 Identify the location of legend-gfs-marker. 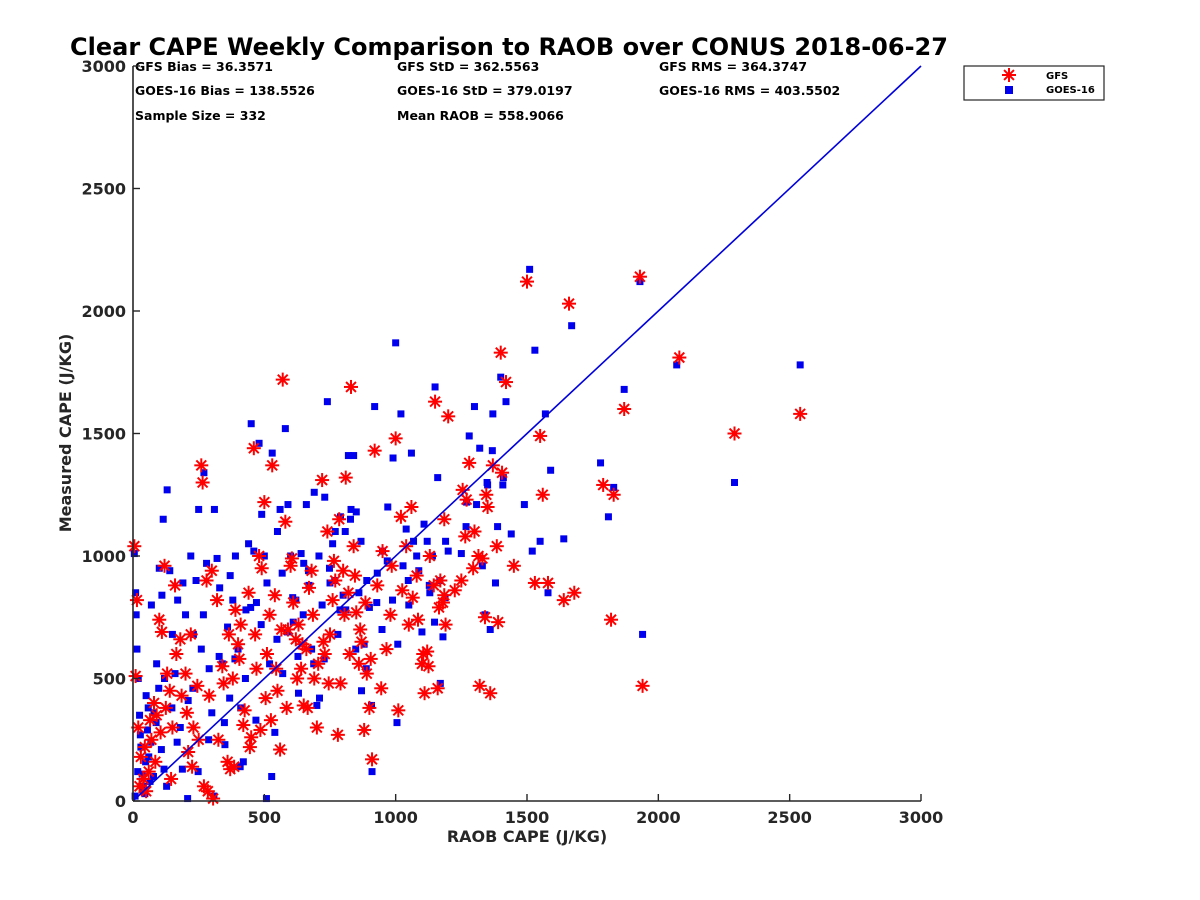
(1009, 75).